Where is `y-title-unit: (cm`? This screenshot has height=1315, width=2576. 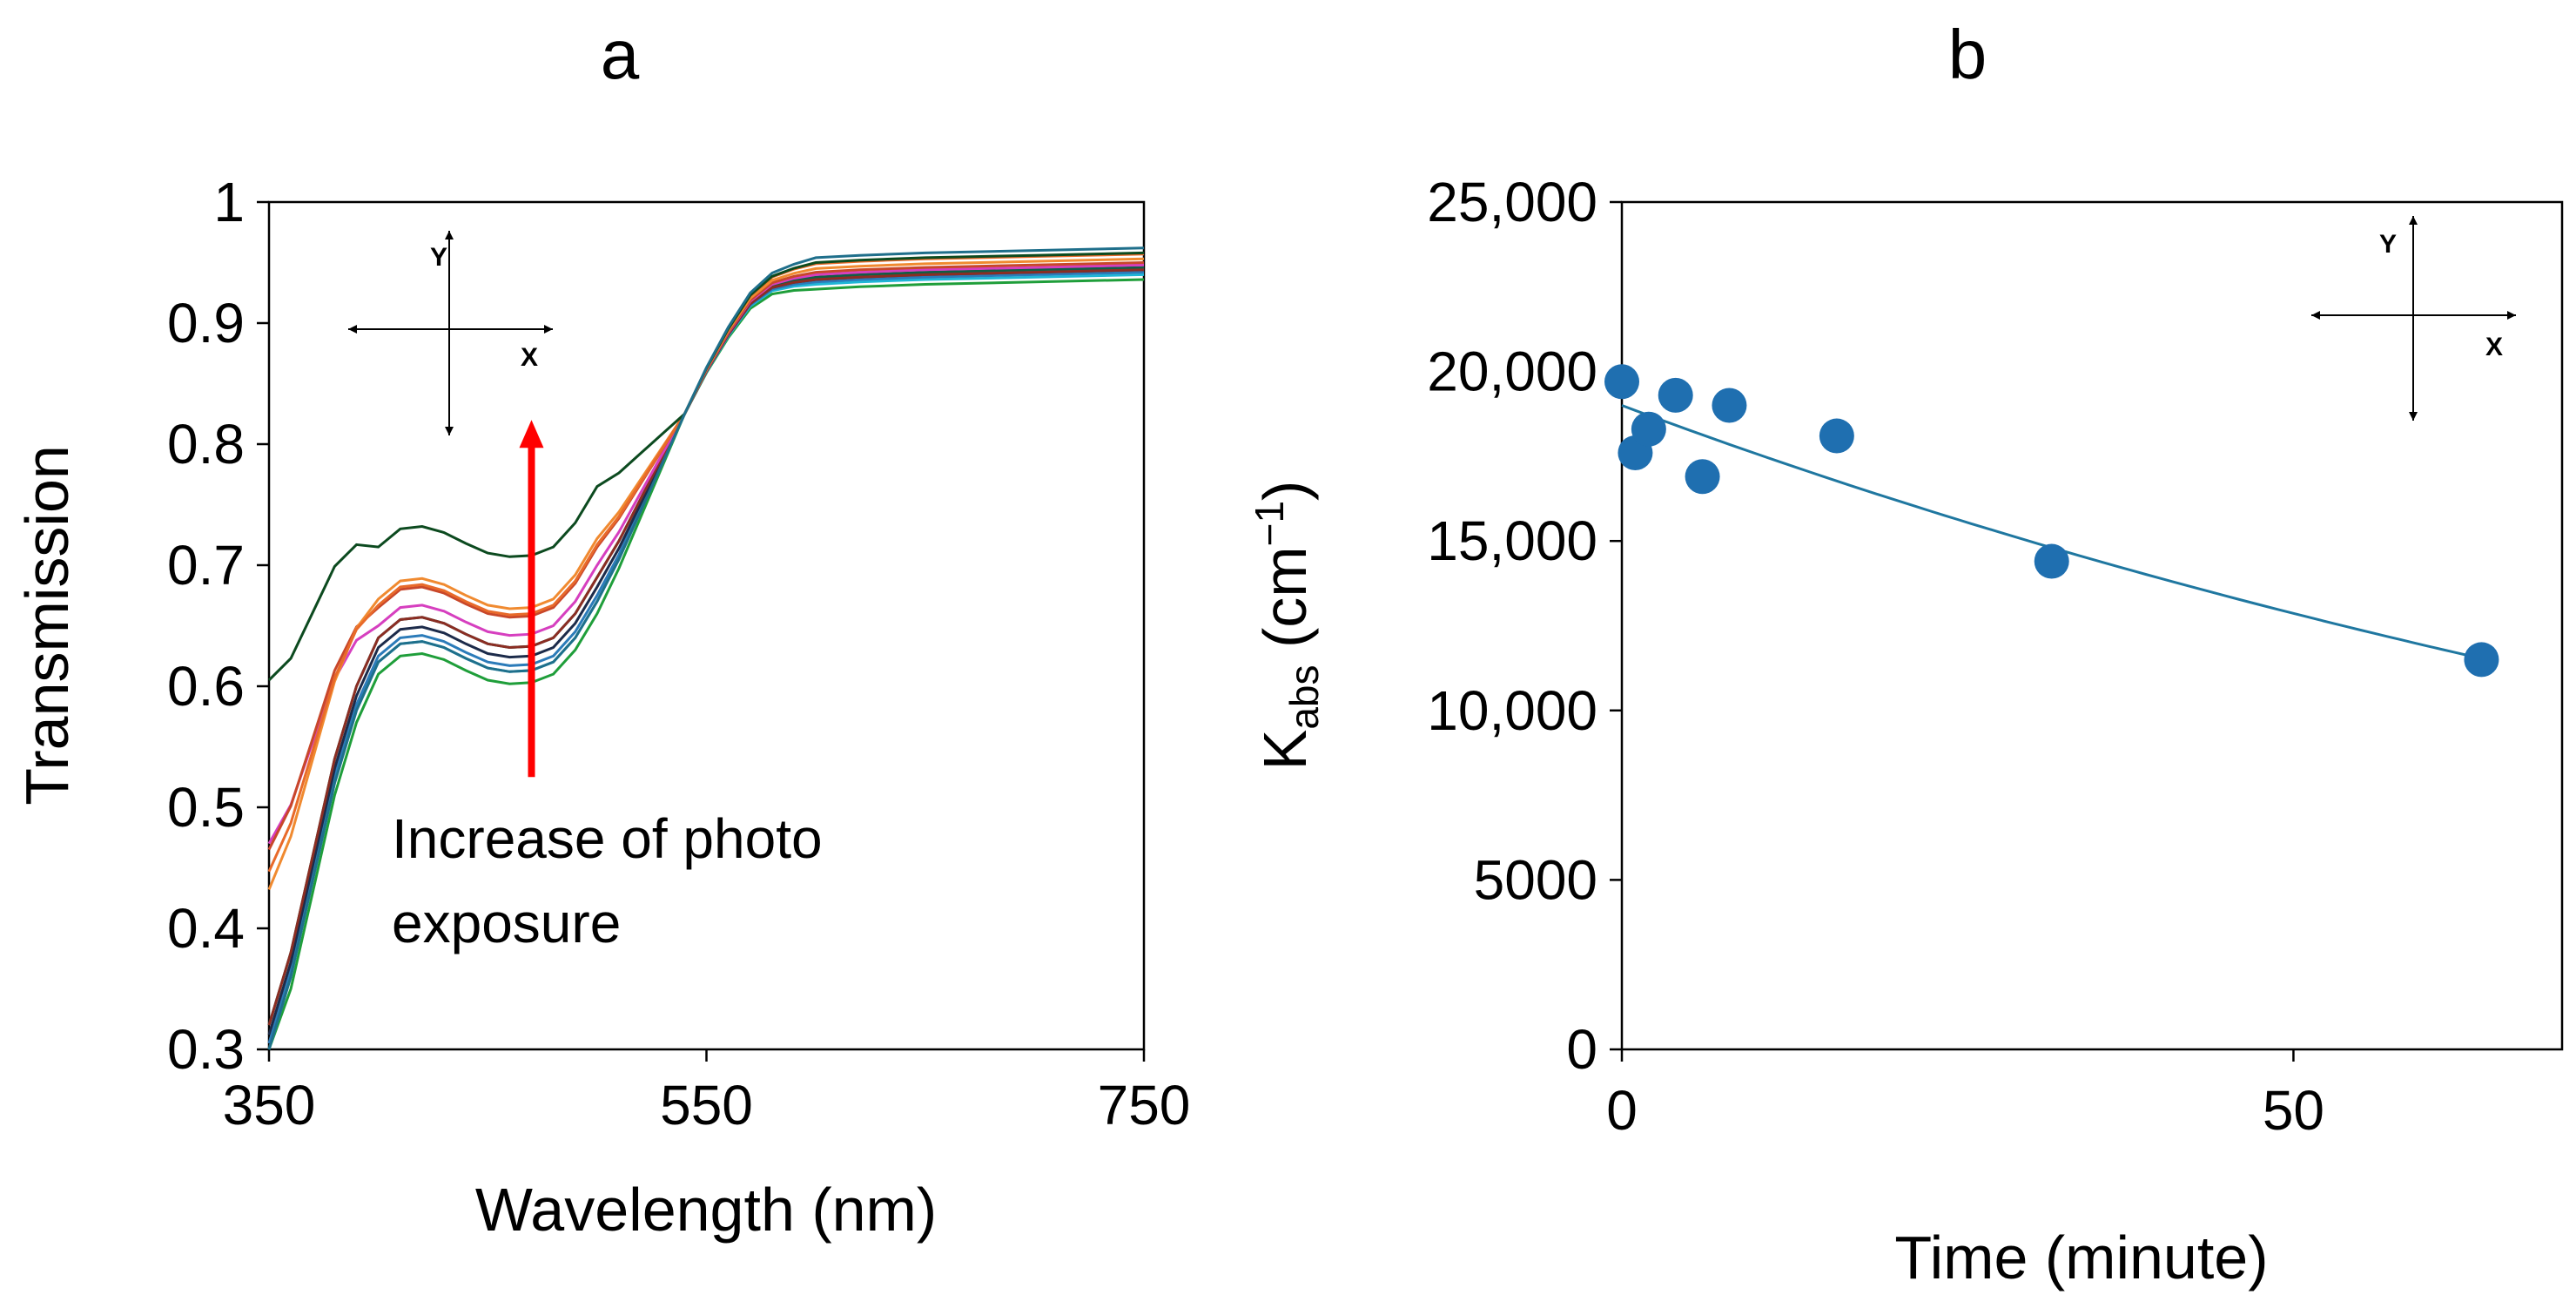
y-title-unit: (cm is located at coordinates (1285, 605).